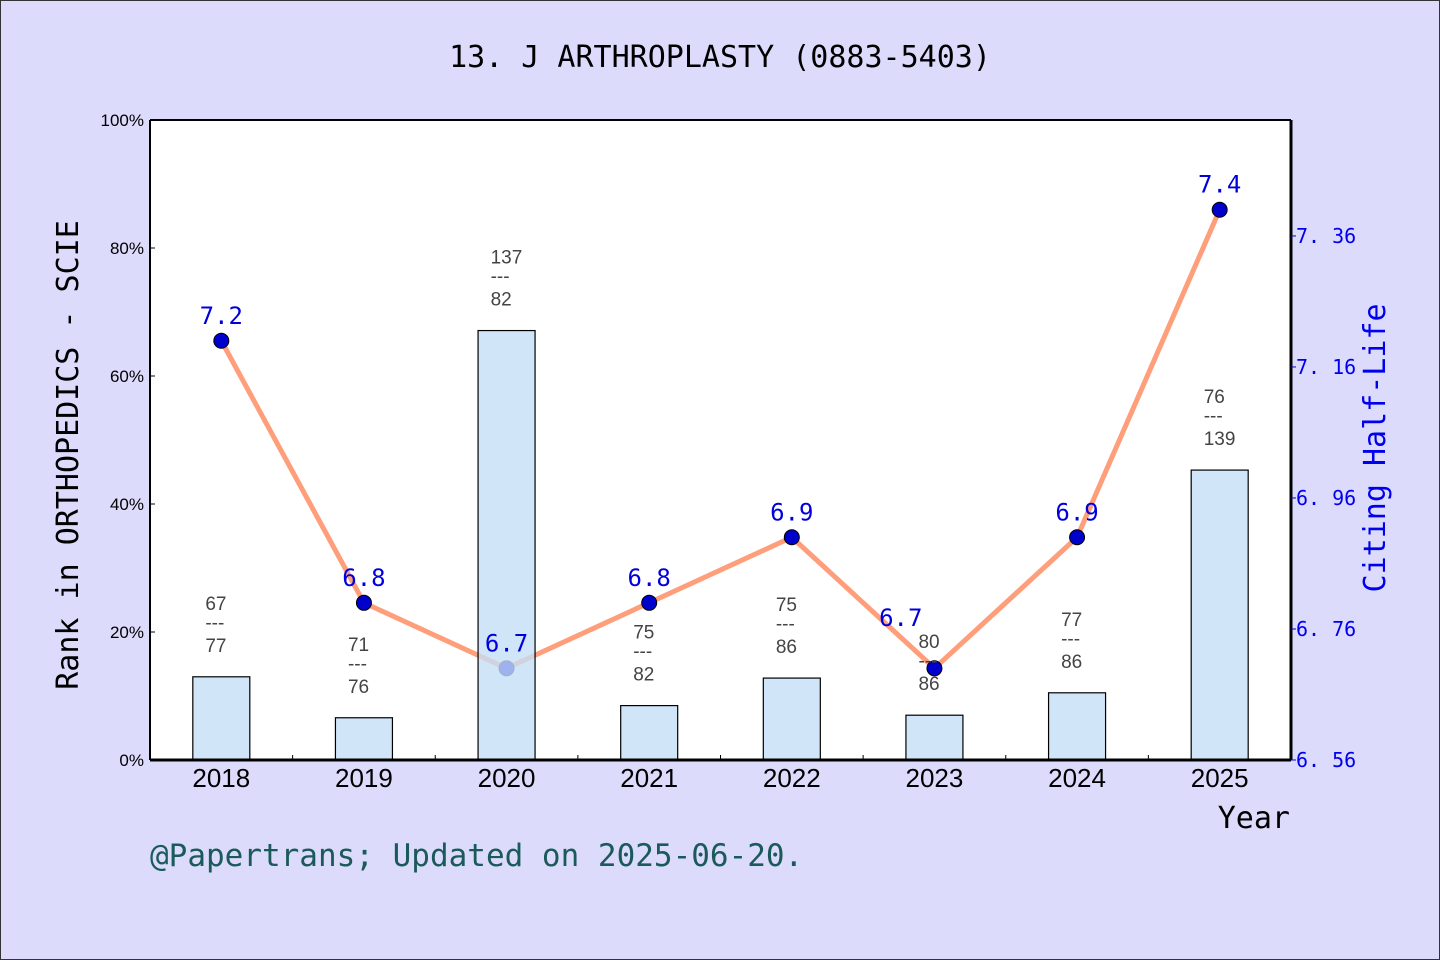 This screenshot has width=1440, height=960. Describe the element at coordinates (215, 646) in the screenshot. I see `rank-denominator: 77` at that location.